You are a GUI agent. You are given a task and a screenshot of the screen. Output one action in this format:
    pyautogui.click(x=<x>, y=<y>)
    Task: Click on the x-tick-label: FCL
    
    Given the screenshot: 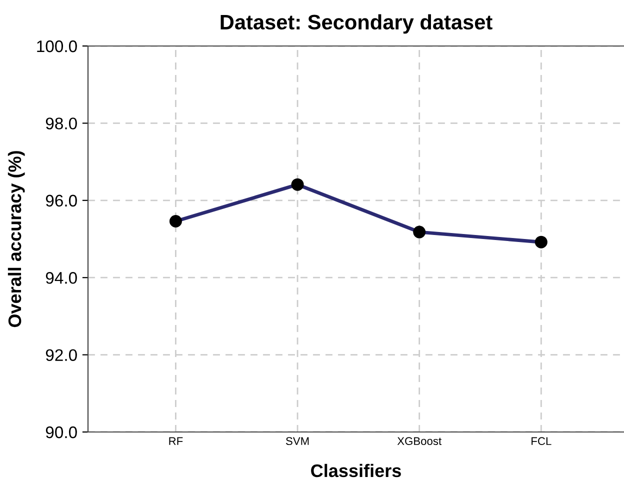 What is the action you would take?
    pyautogui.click(x=542, y=441)
    